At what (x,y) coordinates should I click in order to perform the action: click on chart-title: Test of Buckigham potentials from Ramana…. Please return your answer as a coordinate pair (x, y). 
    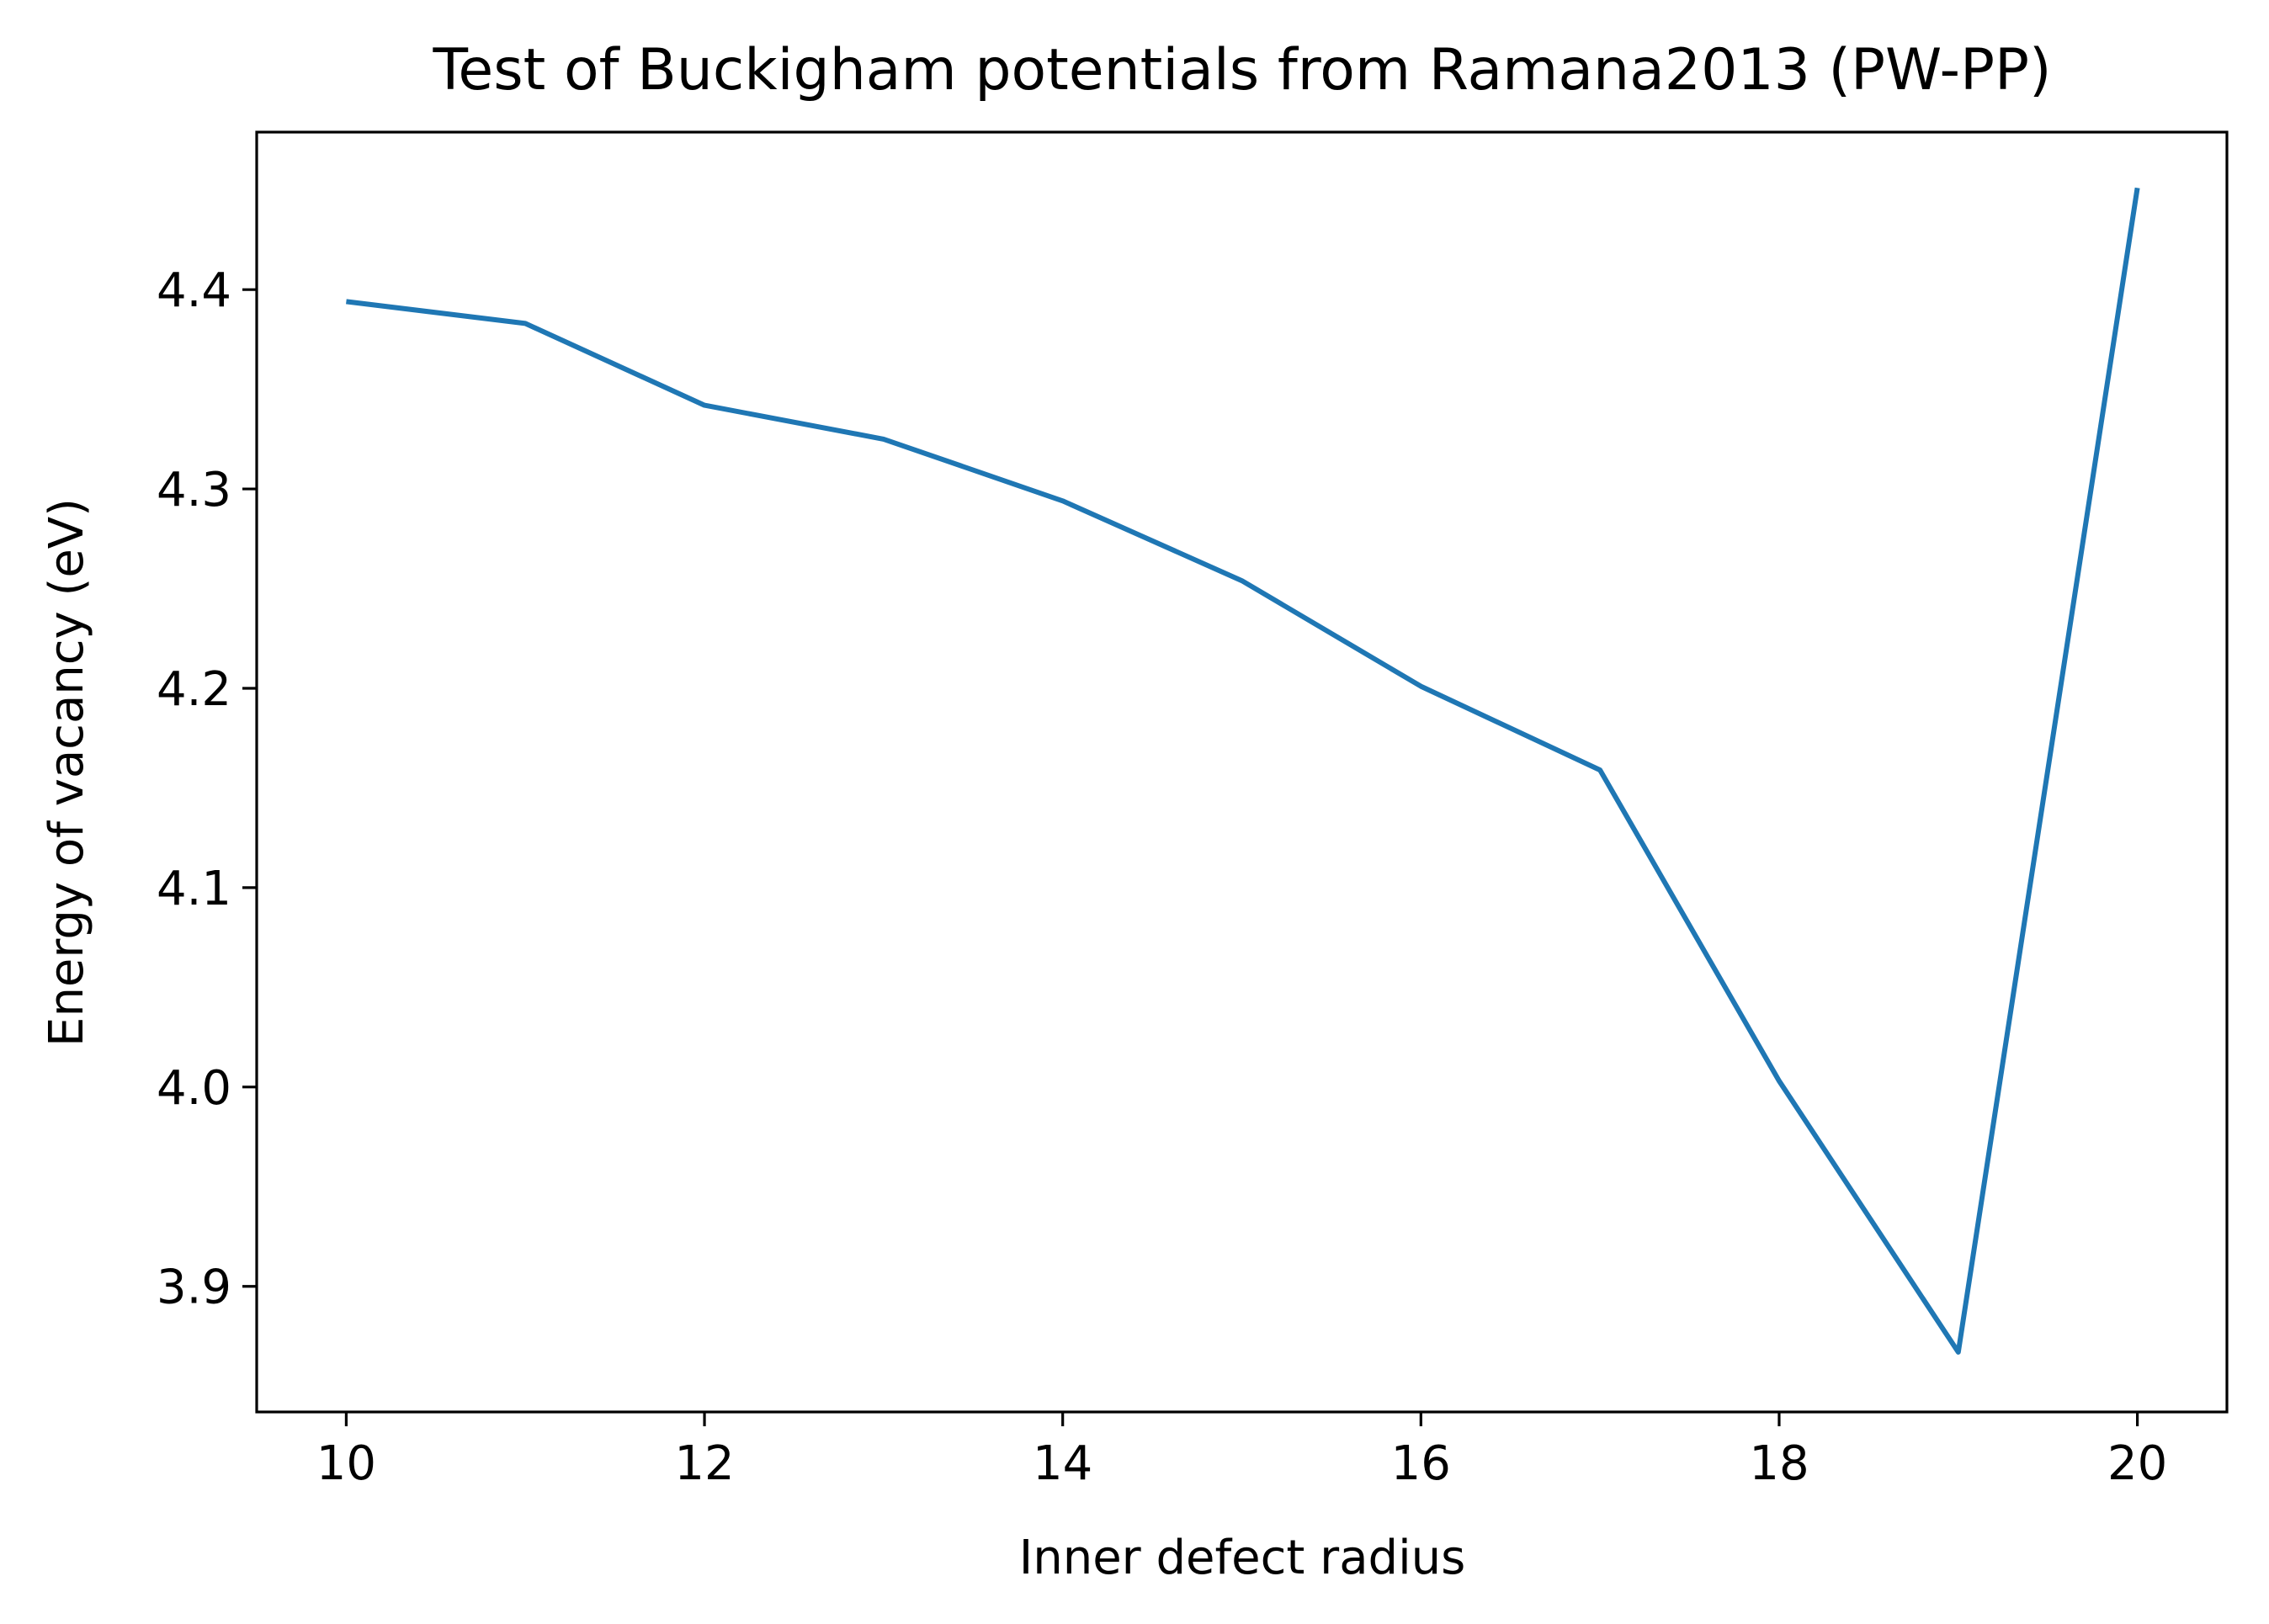
    Looking at the image, I should click on (1242, 70).